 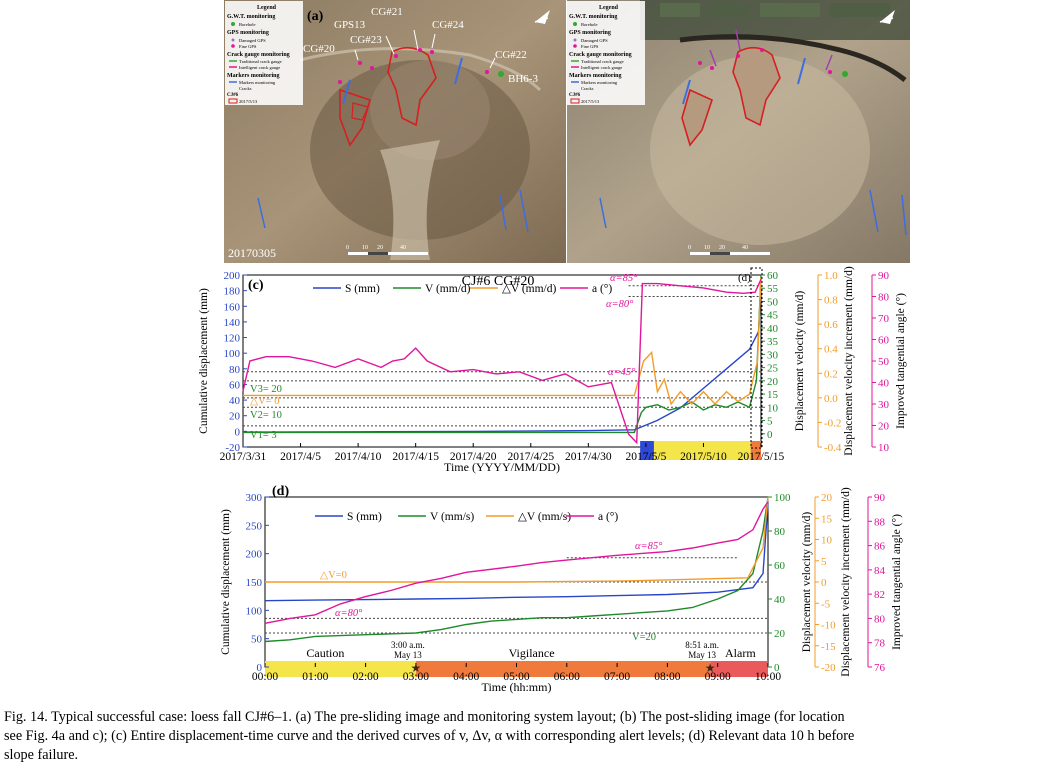 What do you see at coordinates (718, 677) in the screenshot?
I see `x-tick-label: 09:00` at bounding box center [718, 677].